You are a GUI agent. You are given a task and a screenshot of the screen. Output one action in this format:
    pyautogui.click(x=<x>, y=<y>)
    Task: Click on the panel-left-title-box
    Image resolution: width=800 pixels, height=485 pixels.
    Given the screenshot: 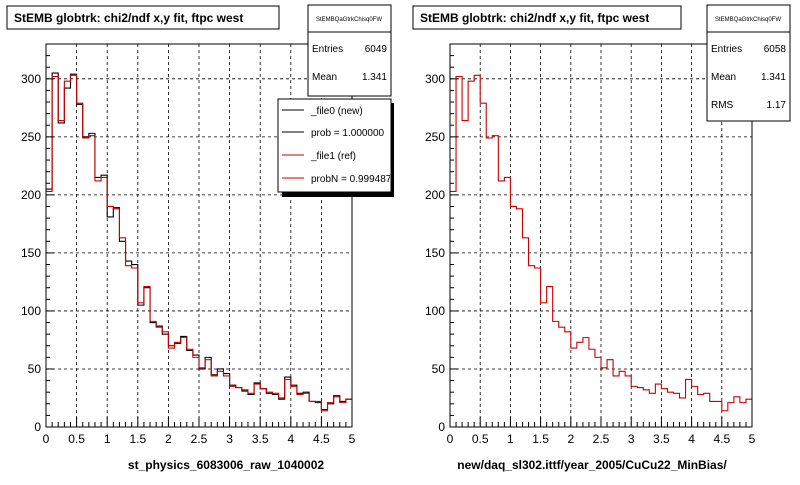 What is the action you would take?
    pyautogui.click(x=143, y=17)
    